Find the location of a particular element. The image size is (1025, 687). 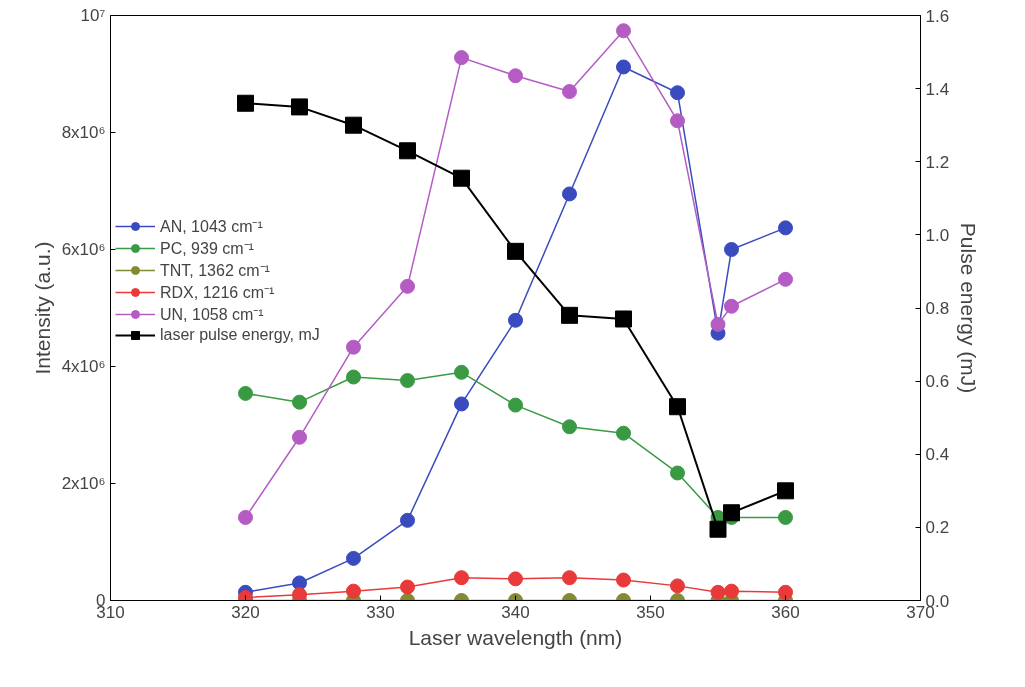

y-tick-label: 10⁷ is located at coordinates (93, 15).